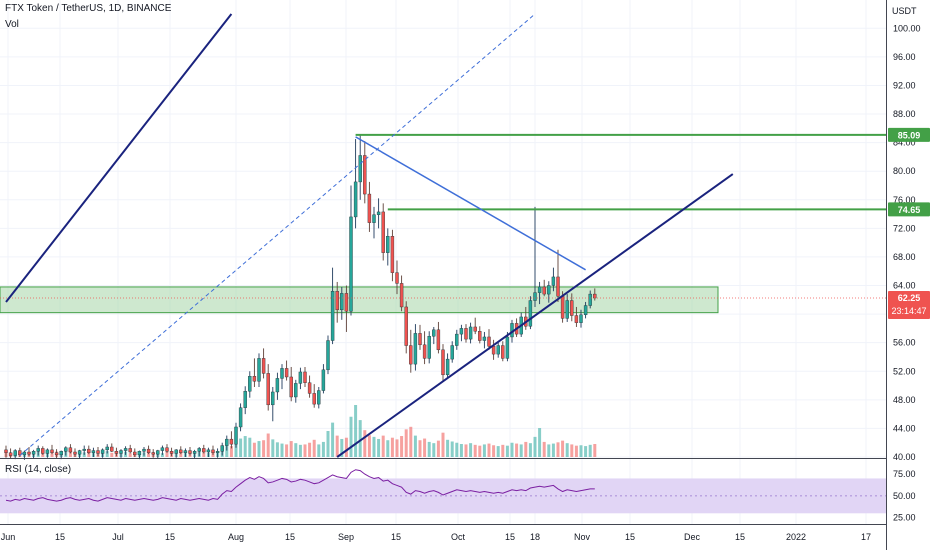  Describe the element at coordinates (909, 209) in the screenshot. I see `level-mid-tag: 74.65` at that location.